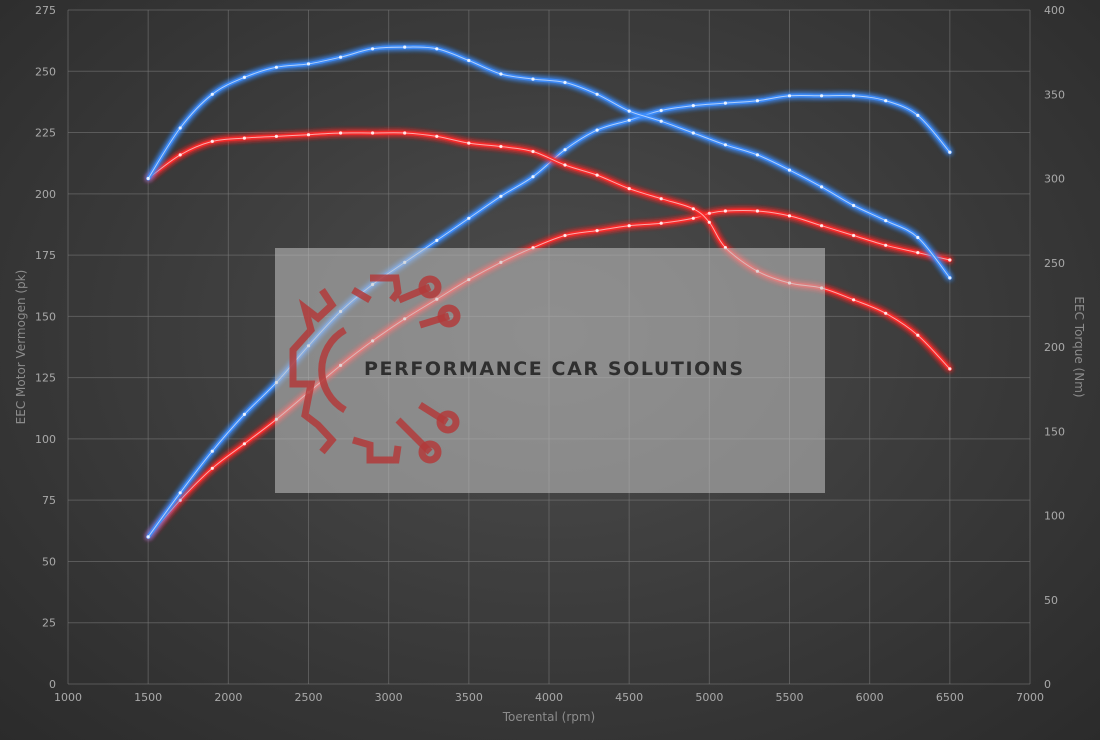 This screenshot has width=1100, height=740. What do you see at coordinates (309, 697) in the screenshot?
I see `x-tick-label: 2500` at bounding box center [309, 697].